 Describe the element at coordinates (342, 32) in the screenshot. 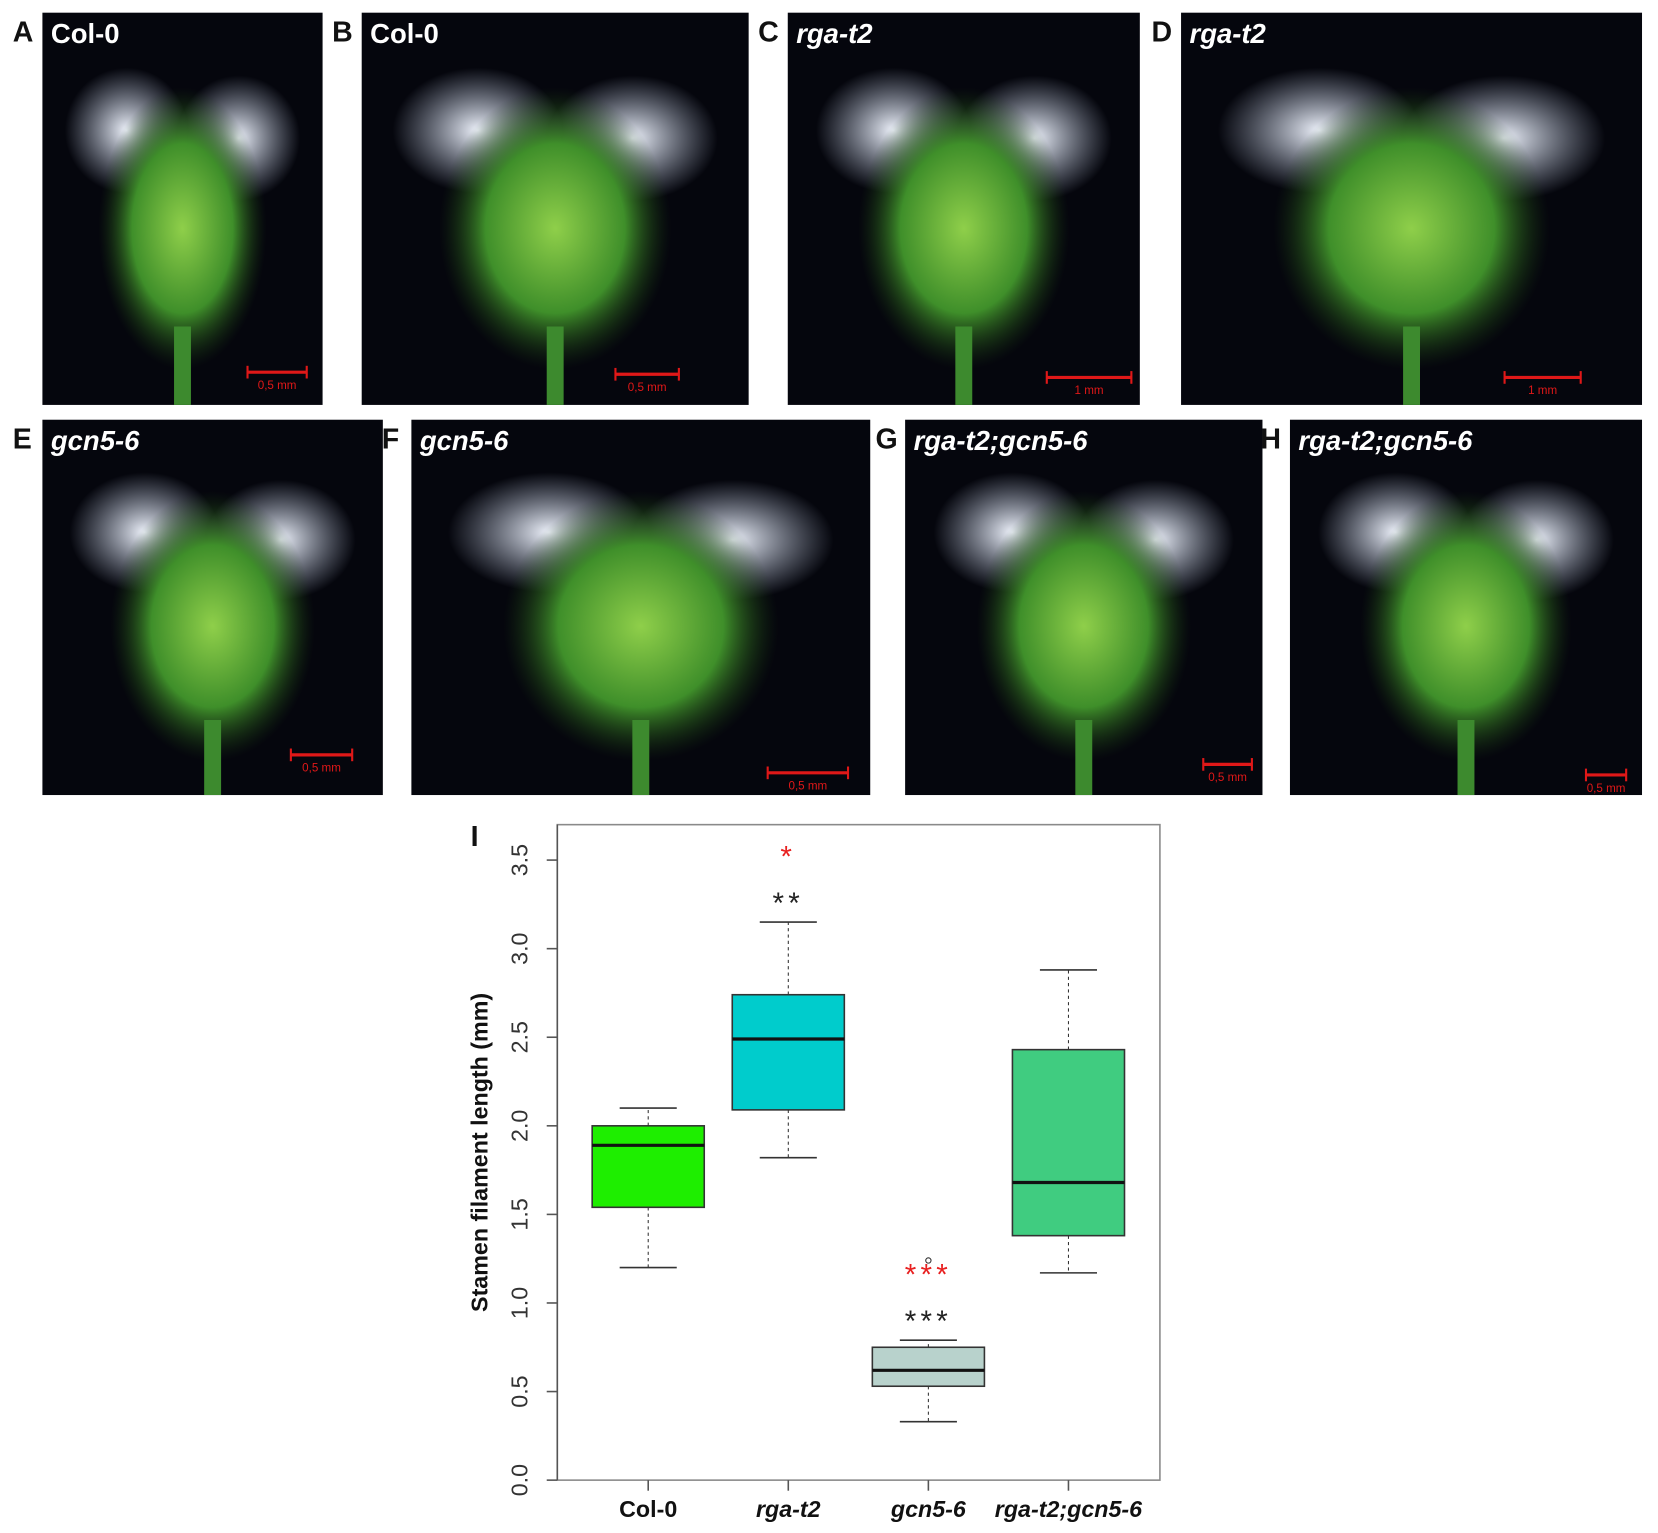

I see `panel-letter: B` at that location.